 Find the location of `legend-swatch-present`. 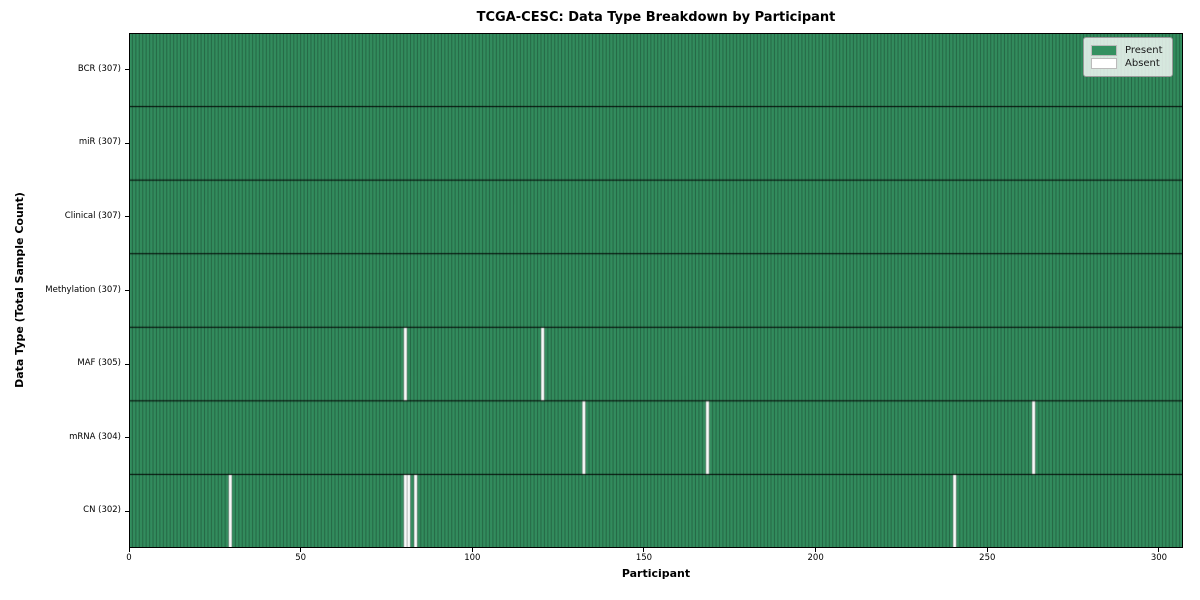

legend-swatch-present is located at coordinates (1104, 50).